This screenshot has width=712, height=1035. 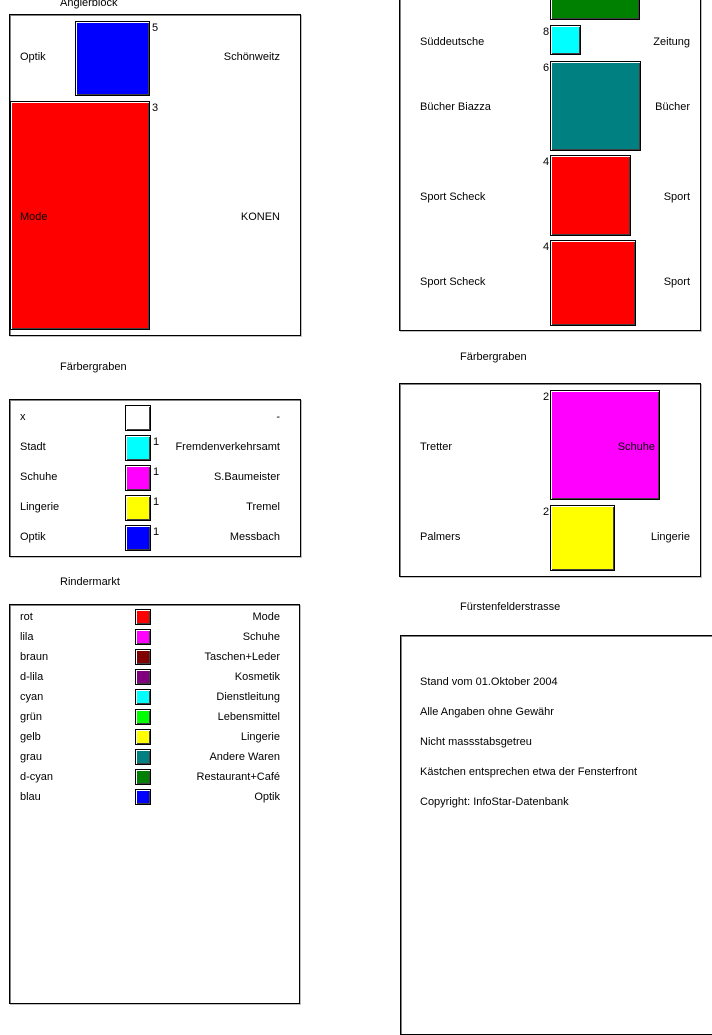 What do you see at coordinates (260, 217) in the screenshot?
I see `shop-name: KONEN` at bounding box center [260, 217].